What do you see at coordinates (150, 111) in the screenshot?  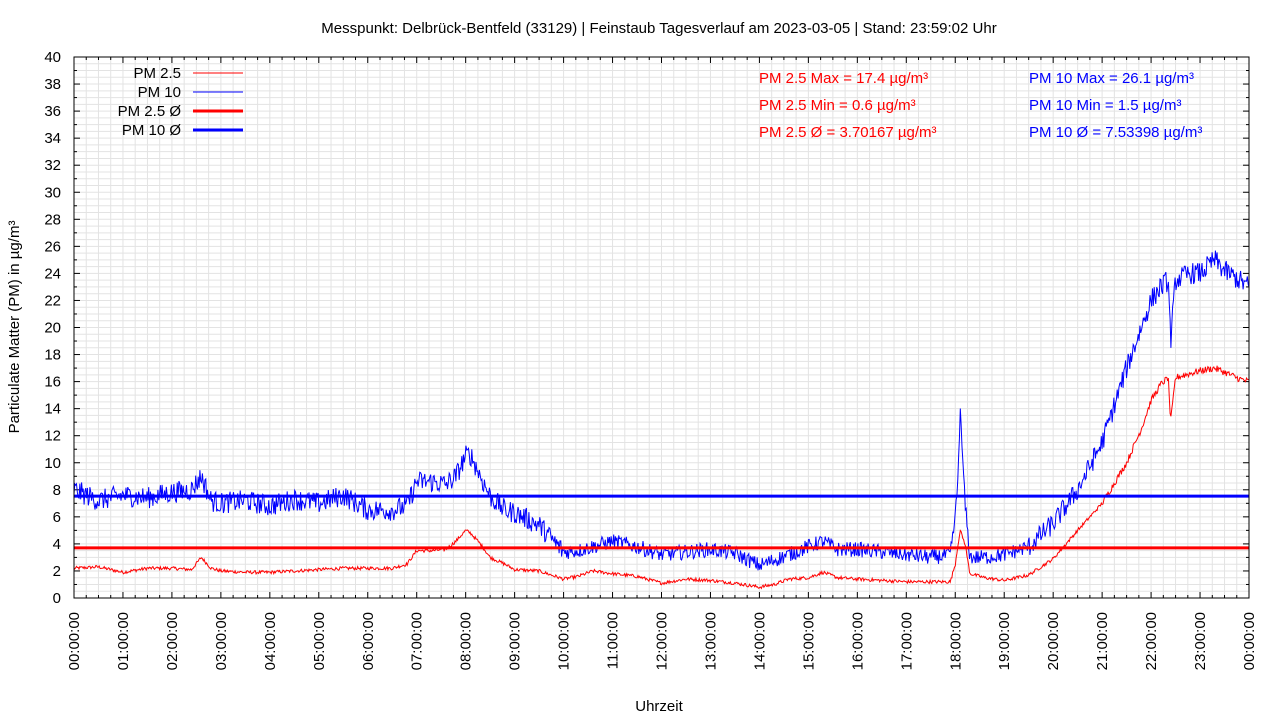 I see `legend-label: PM 2.5 Ø` at bounding box center [150, 111].